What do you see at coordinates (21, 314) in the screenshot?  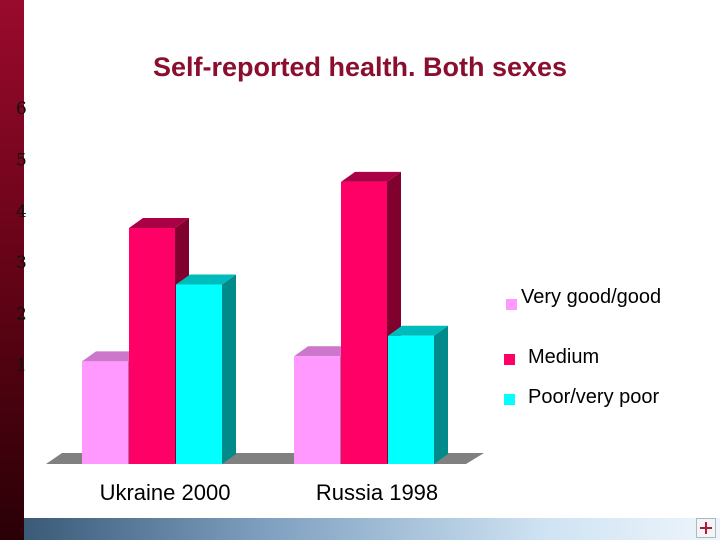 I see `y-tick-label: 2` at bounding box center [21, 314].